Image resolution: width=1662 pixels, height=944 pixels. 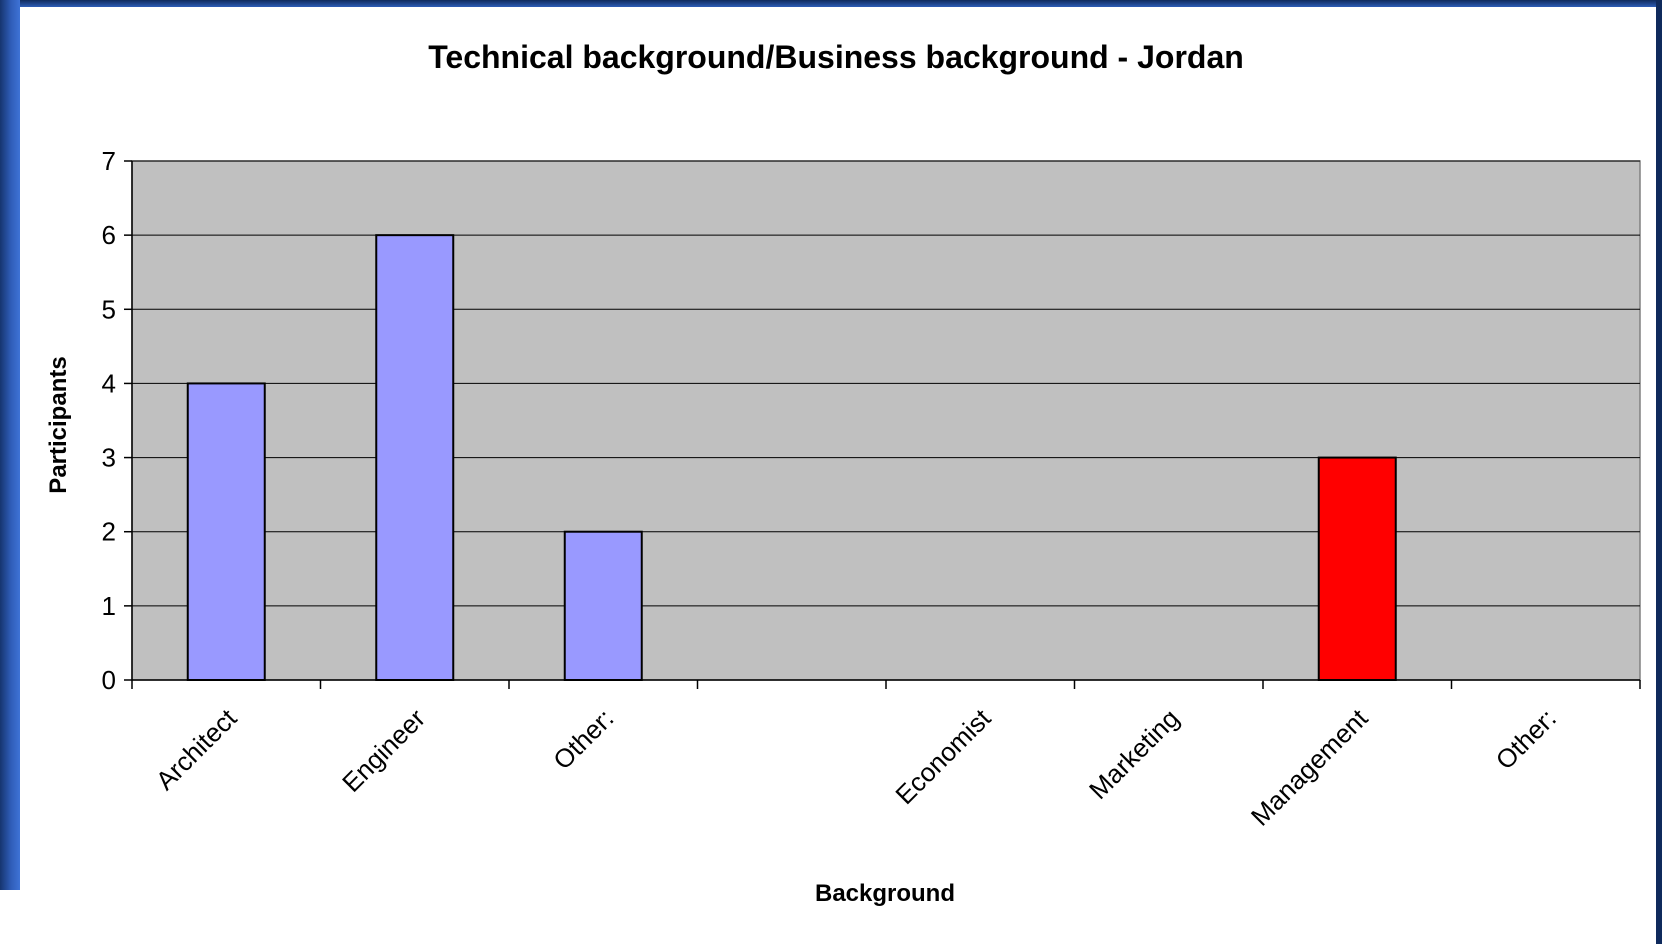 What do you see at coordinates (1309, 766) in the screenshot?
I see `x-category-label: Management` at bounding box center [1309, 766].